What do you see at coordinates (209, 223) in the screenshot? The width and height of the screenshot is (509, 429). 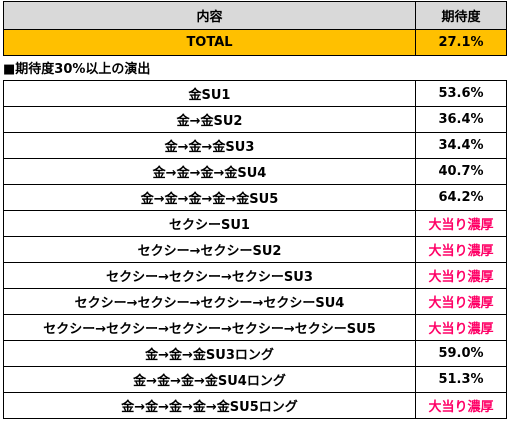 I see `row-label: セクシーSU1` at bounding box center [209, 223].